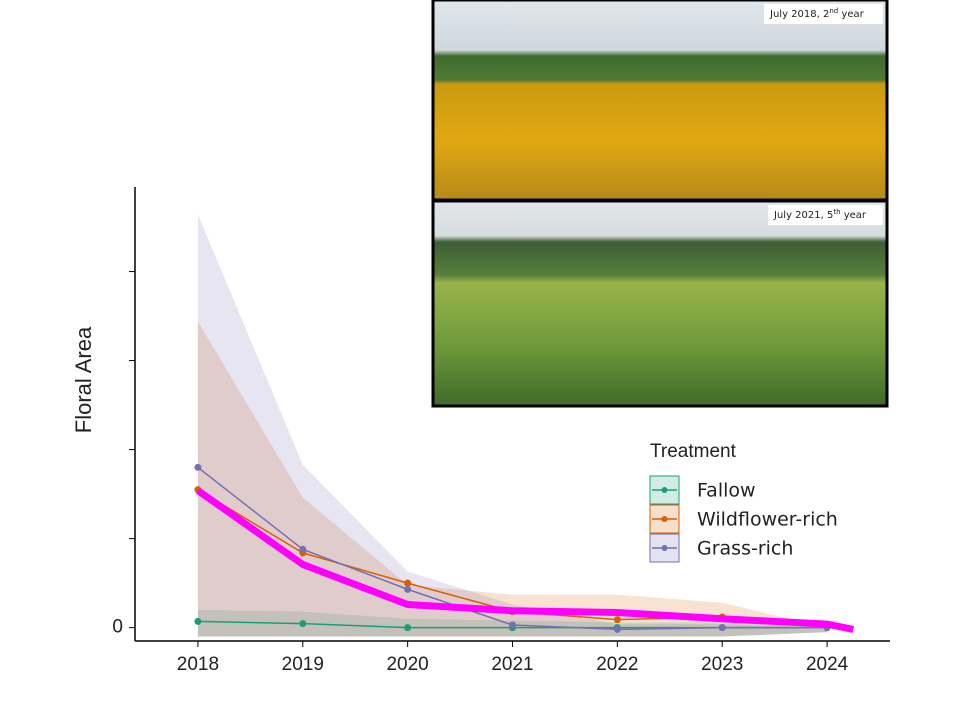 Image resolution: width=960 pixels, height=720 pixels. What do you see at coordinates (303, 664) in the screenshot?
I see `x-tick-label: 2019` at bounding box center [303, 664].